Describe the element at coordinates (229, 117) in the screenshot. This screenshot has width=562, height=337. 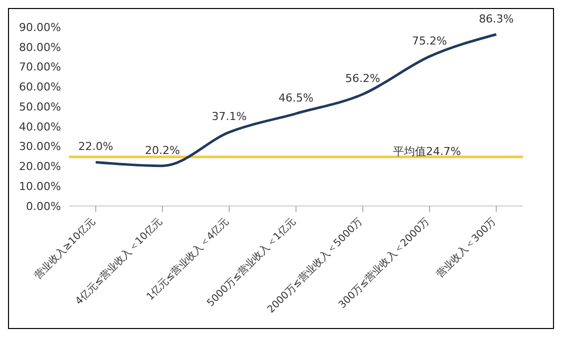
I see `data-label: 37.1%` at that location.